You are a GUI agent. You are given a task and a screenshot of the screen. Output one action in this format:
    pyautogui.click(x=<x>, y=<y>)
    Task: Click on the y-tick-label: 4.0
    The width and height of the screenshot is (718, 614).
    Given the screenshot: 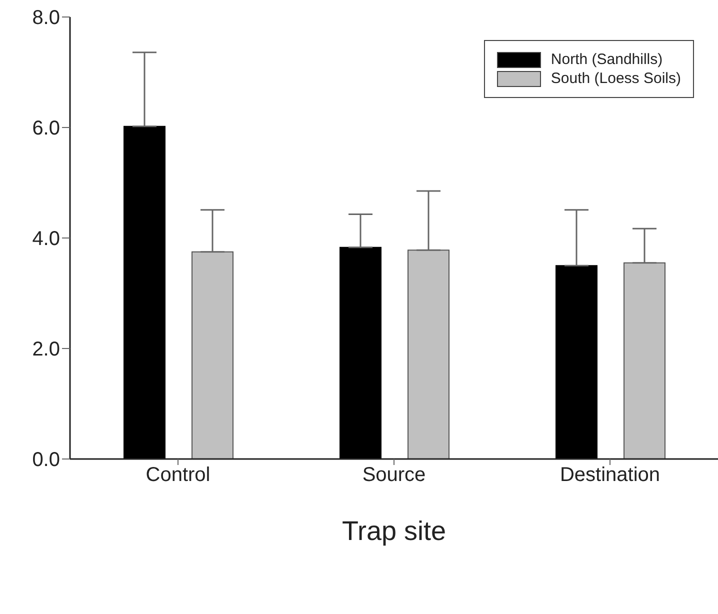 What is the action you would take?
    pyautogui.click(x=46, y=239)
    